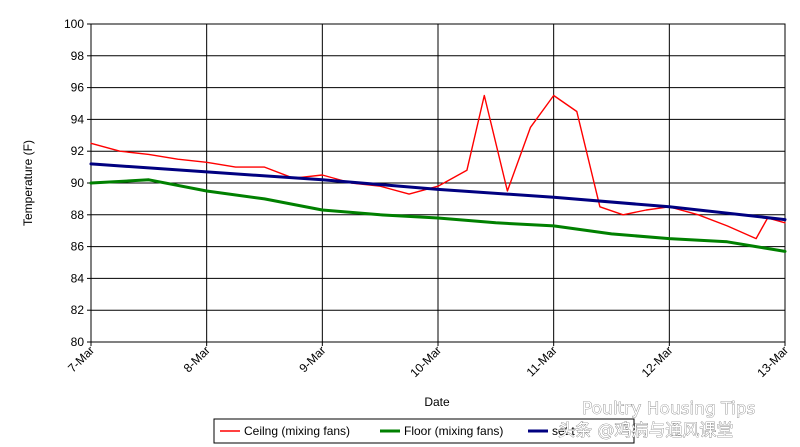  I want to click on y-tick-label: 94, so click(78, 119).